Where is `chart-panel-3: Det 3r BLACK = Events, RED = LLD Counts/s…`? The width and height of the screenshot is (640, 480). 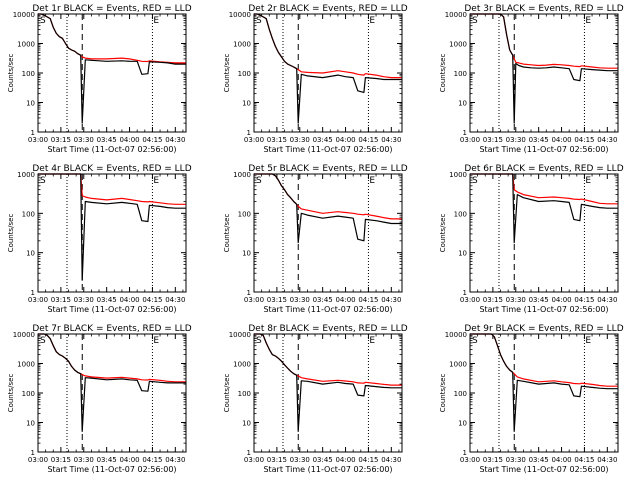
chart-panel-3: Det 3r BLACK = Events, RED = LLD Counts/s… is located at coordinates (531, 79).